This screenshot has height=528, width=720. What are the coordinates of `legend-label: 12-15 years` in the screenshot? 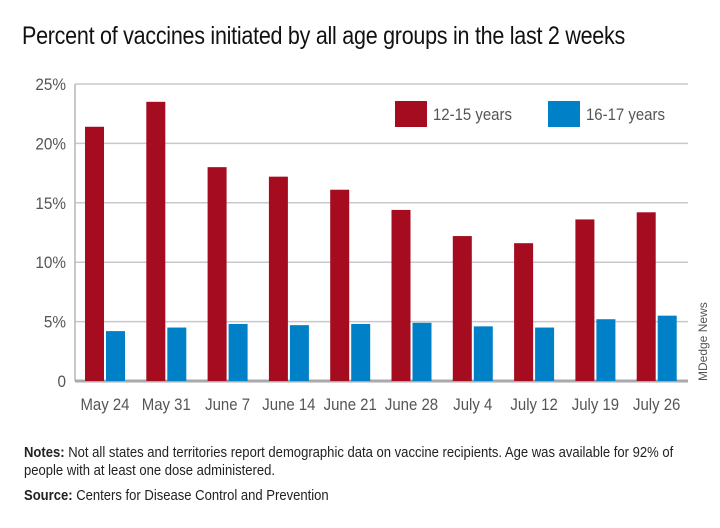 It's located at (472, 115).